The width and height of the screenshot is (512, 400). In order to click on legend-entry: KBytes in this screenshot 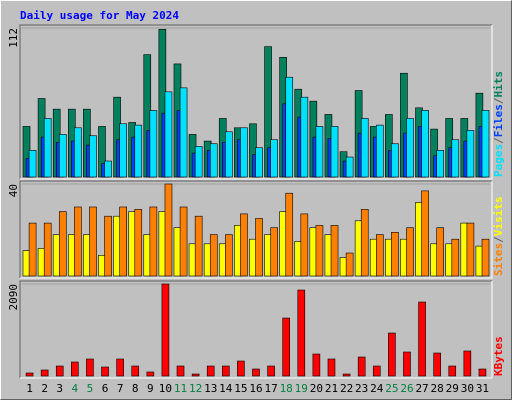, I will do `click(498, 356)`.